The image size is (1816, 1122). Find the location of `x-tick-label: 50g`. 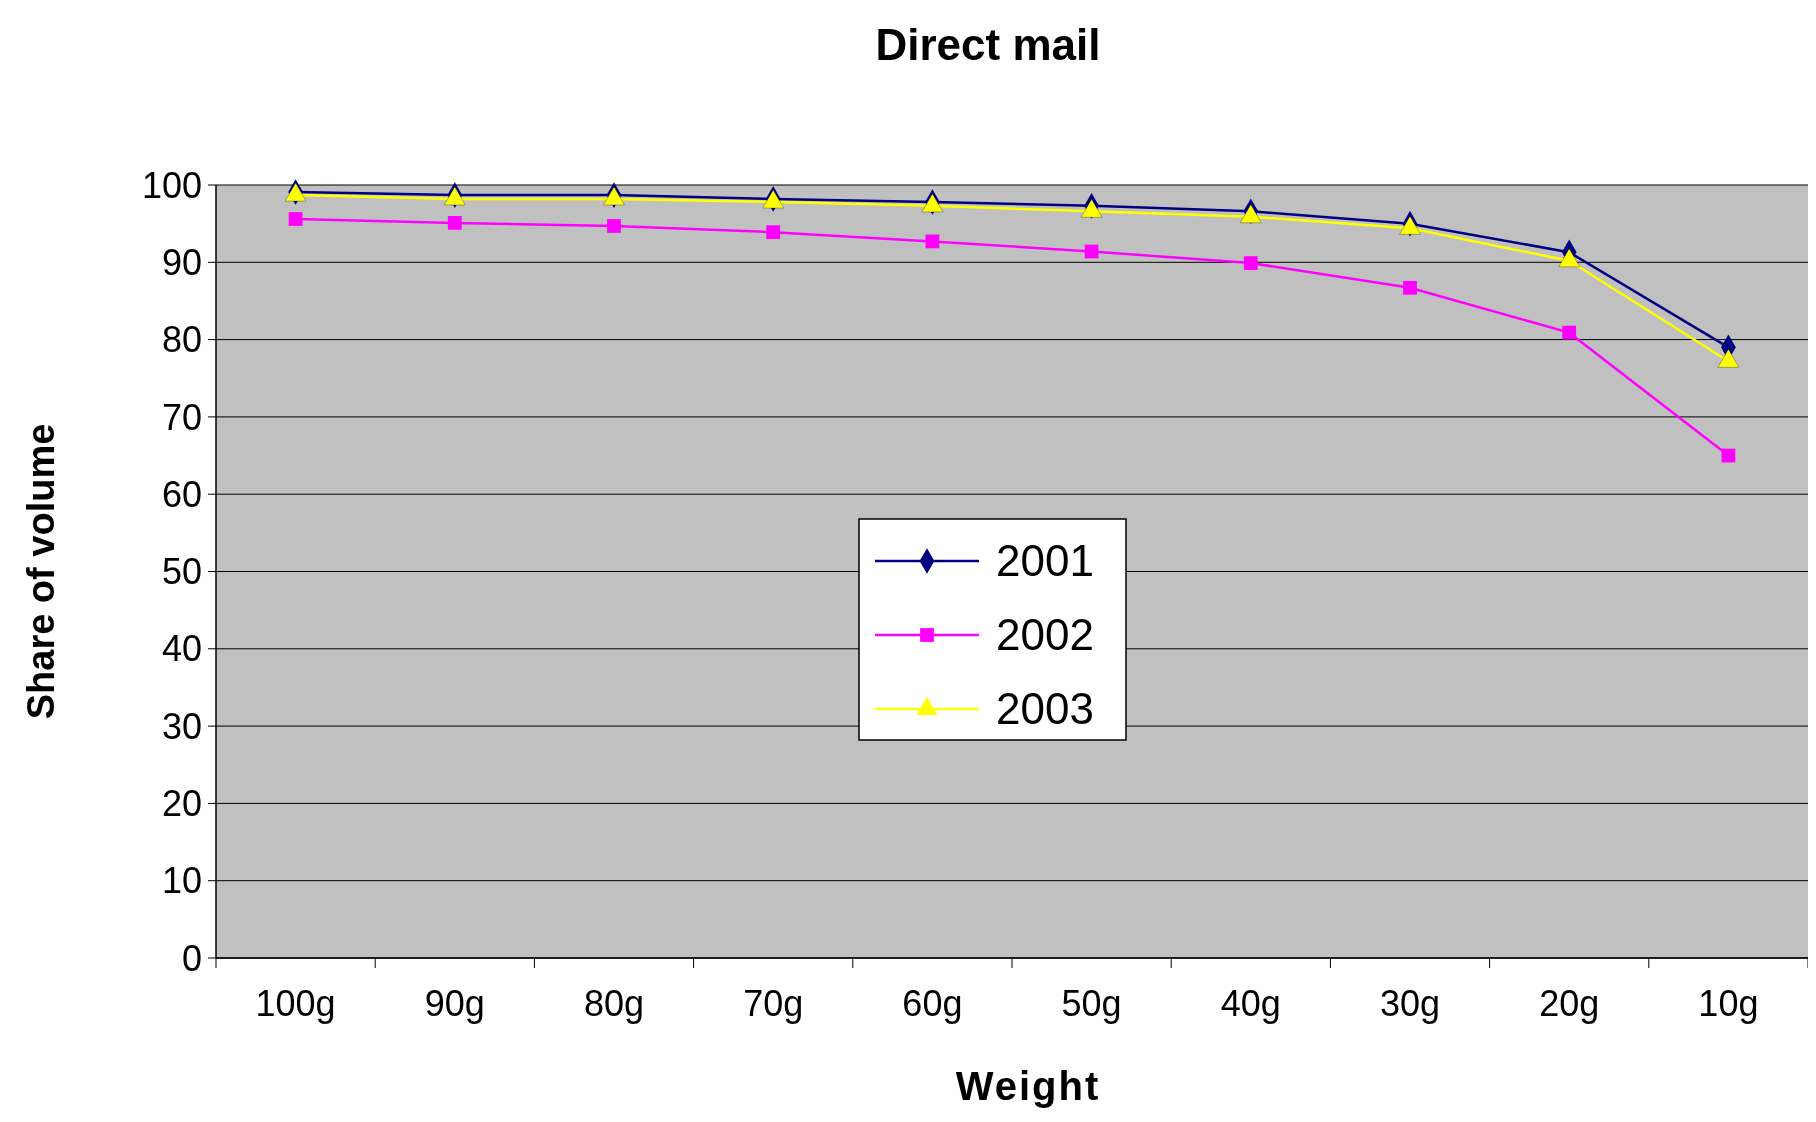

x-tick-label: 50g is located at coordinates (1091, 1003).